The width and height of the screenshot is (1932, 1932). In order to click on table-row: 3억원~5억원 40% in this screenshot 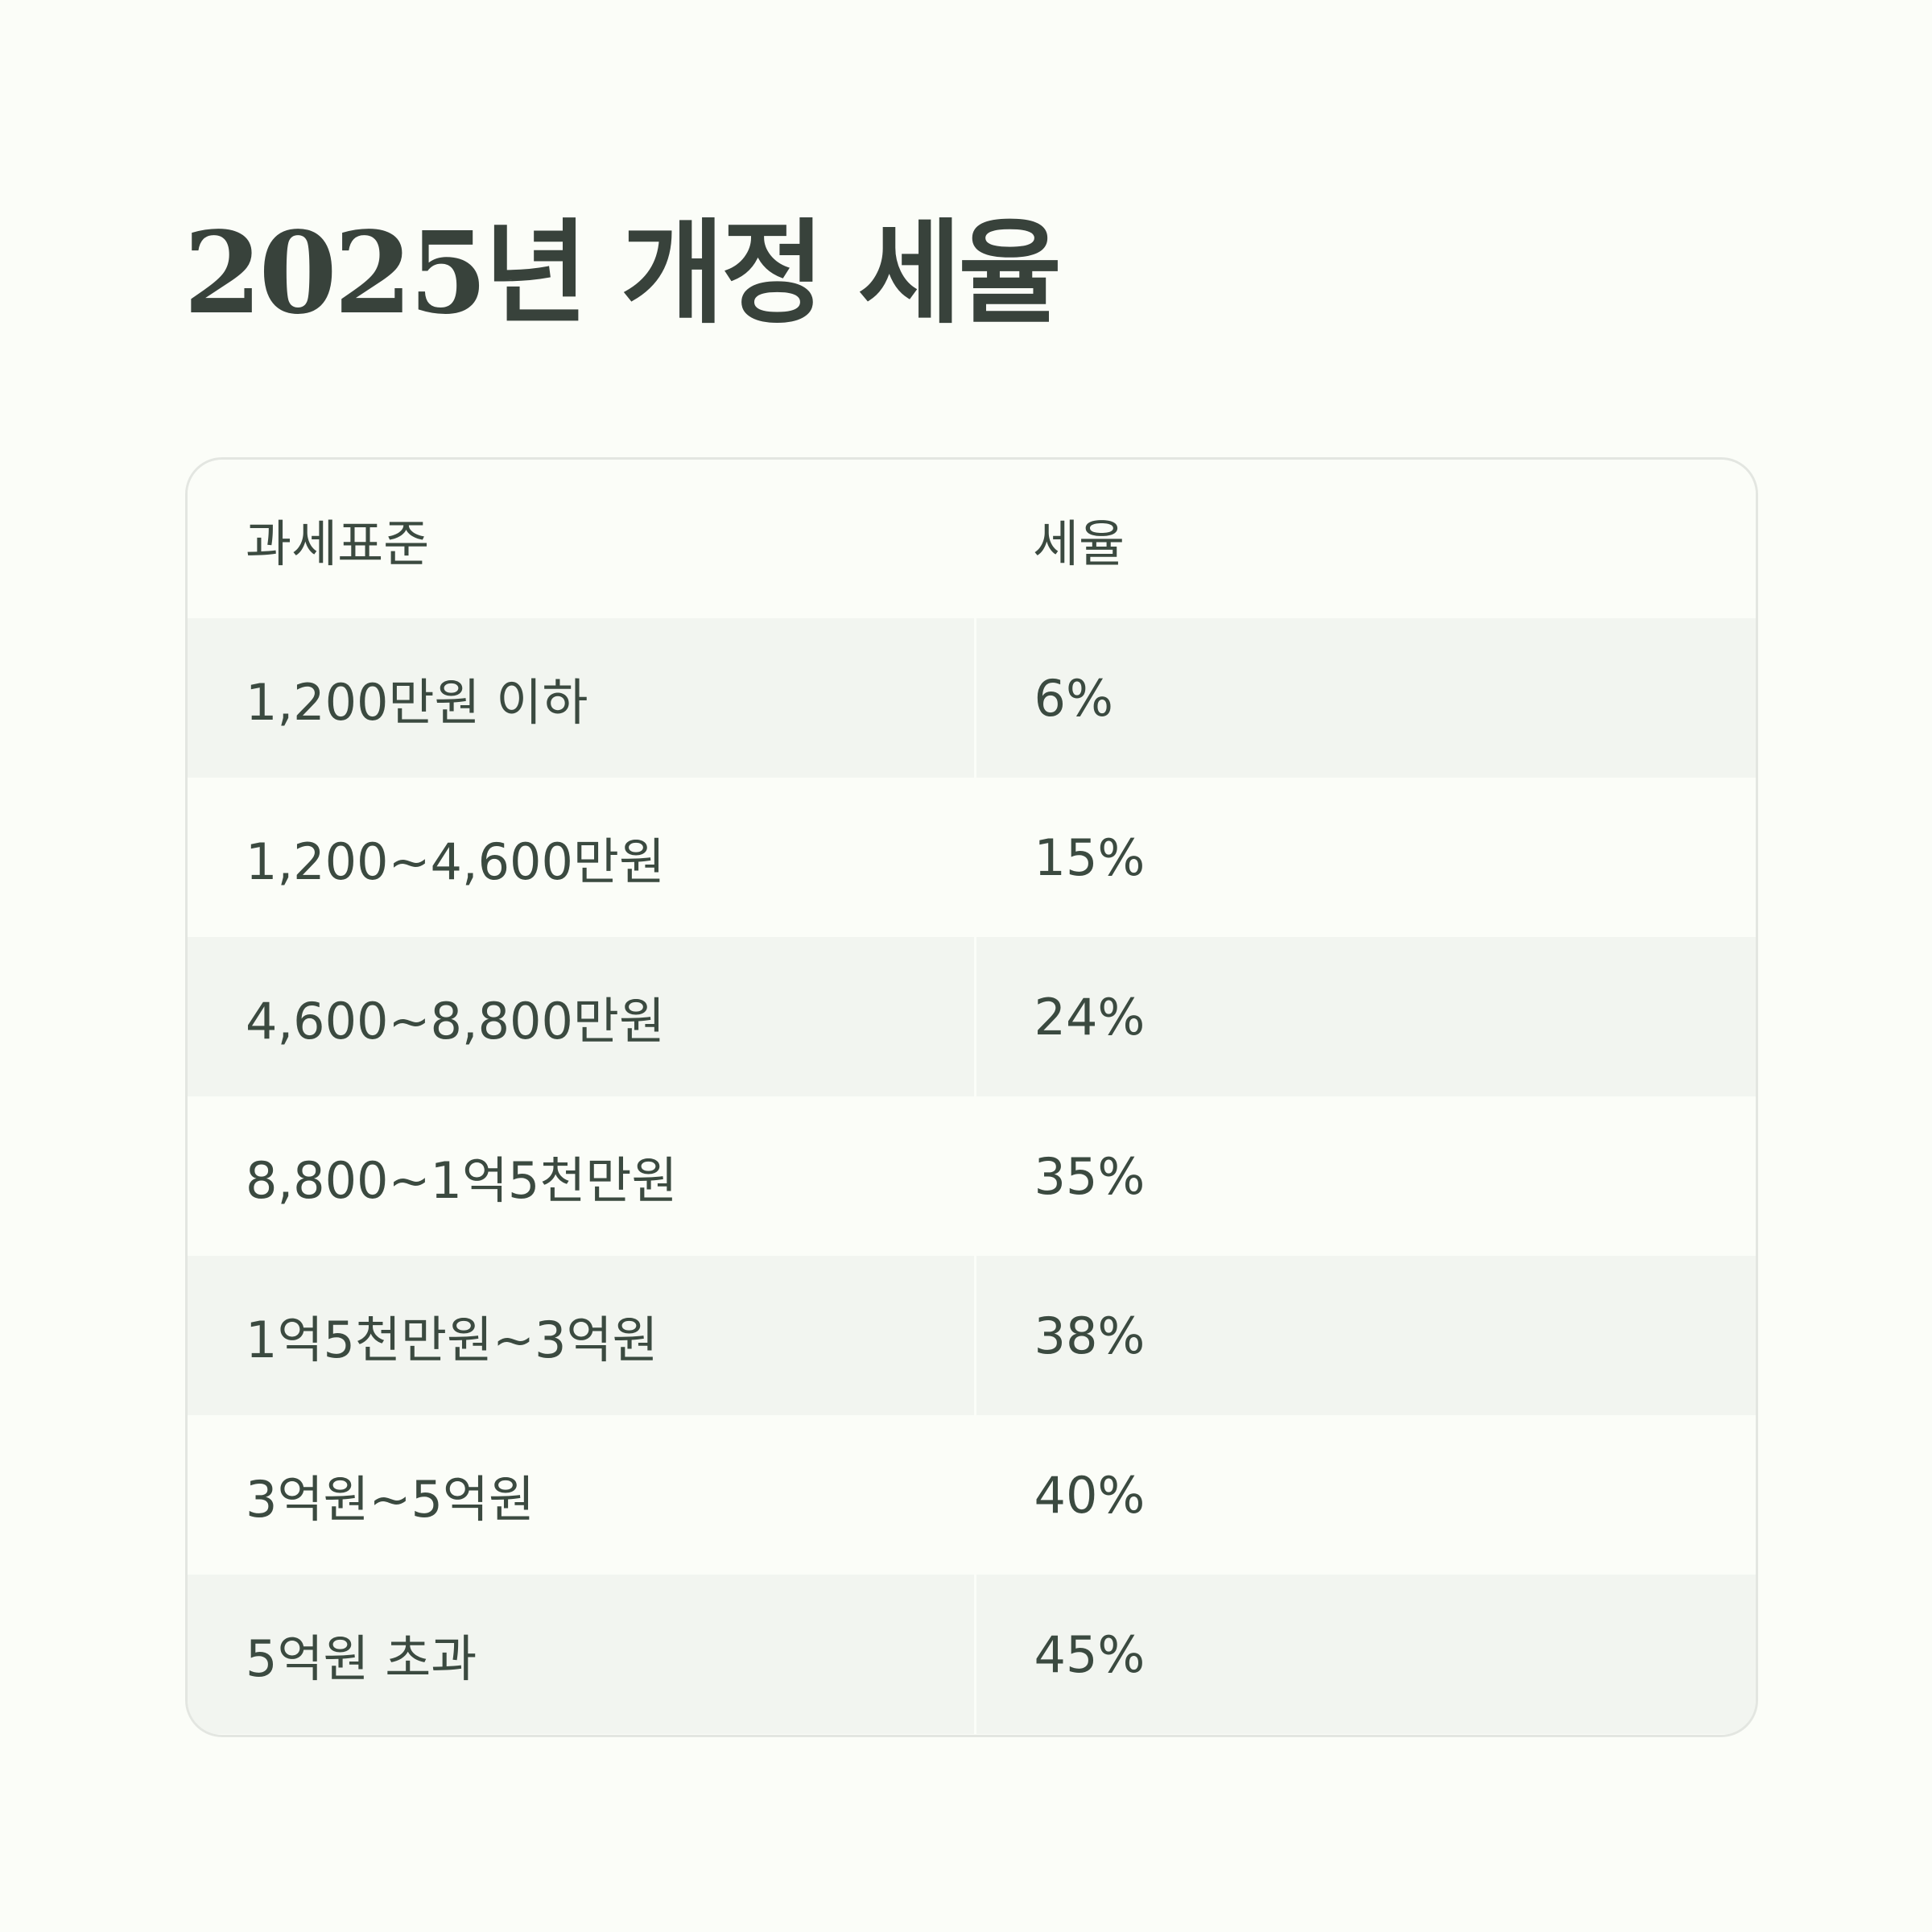, I will do `click(972, 1495)`.